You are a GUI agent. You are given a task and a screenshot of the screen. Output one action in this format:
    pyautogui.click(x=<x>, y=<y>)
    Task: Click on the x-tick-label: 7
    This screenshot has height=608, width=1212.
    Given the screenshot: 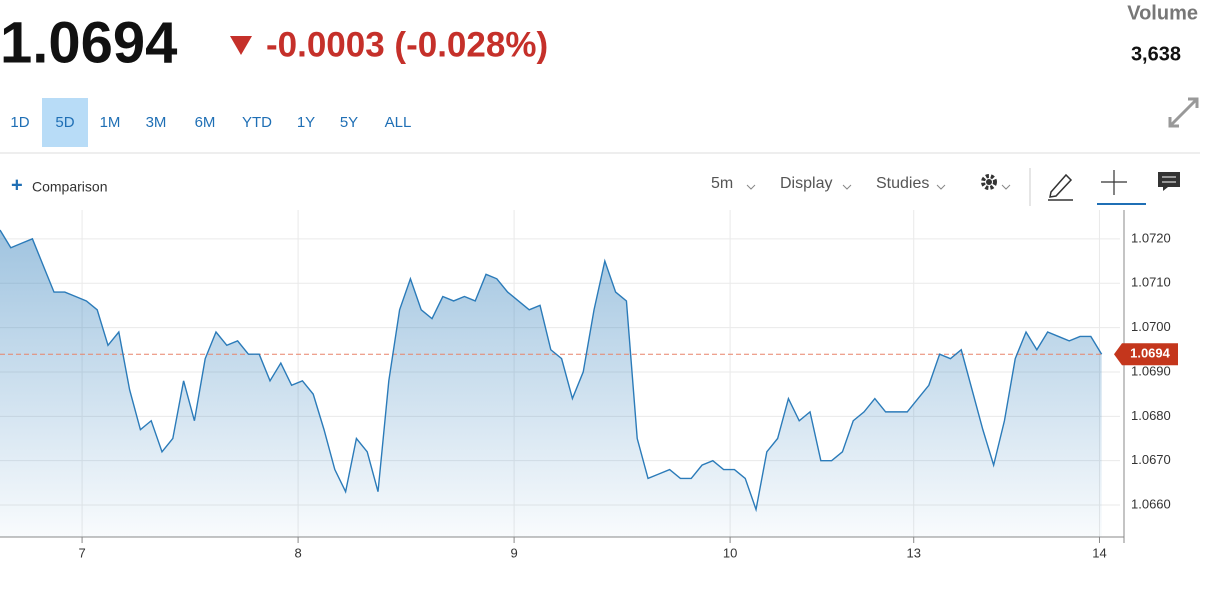 What is the action you would take?
    pyautogui.click(x=81, y=552)
    